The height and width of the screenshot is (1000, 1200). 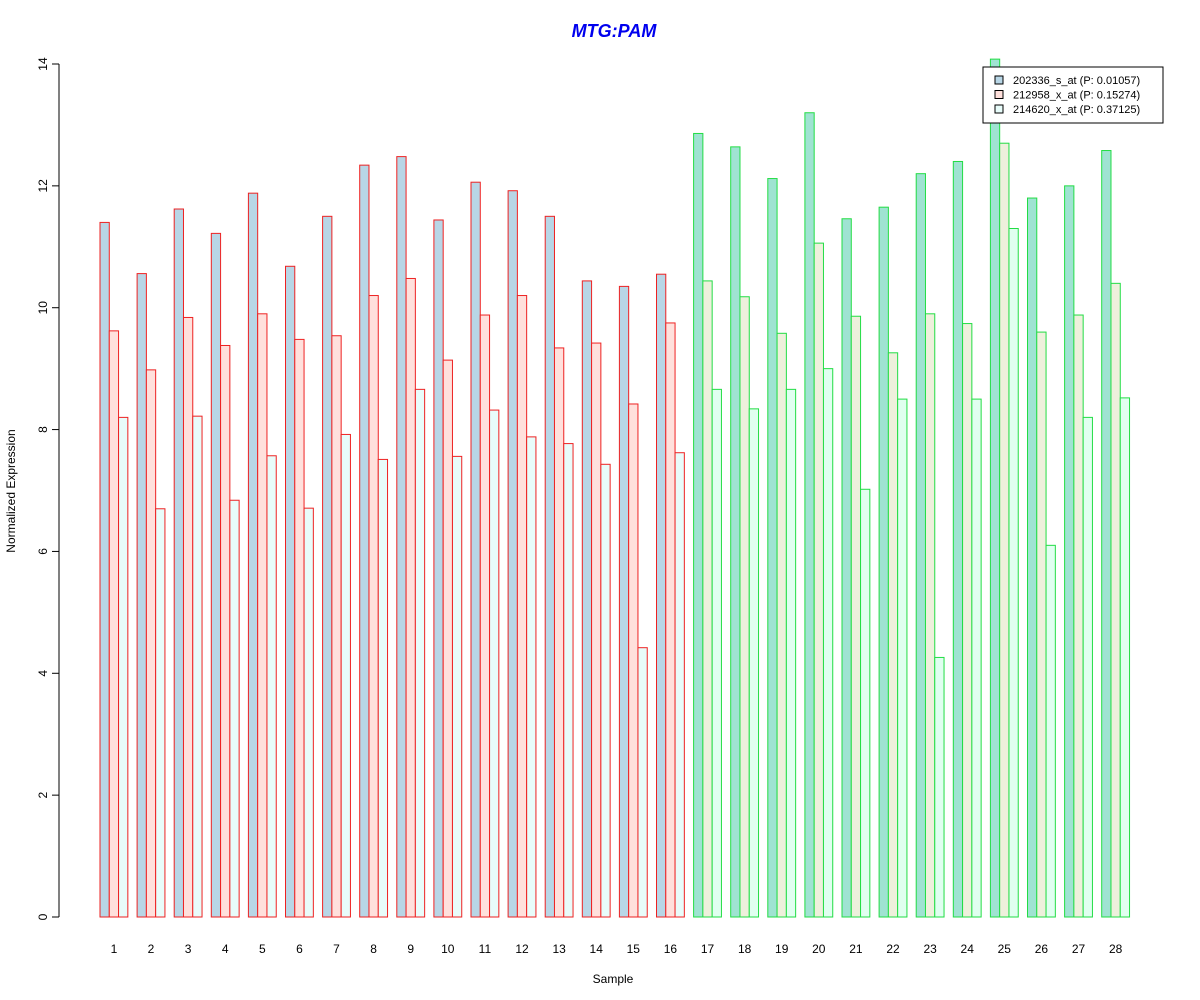 What do you see at coordinates (1076, 110) in the screenshot?
I see `legend-label: 214620_x_at (P: 0.37125)` at bounding box center [1076, 110].